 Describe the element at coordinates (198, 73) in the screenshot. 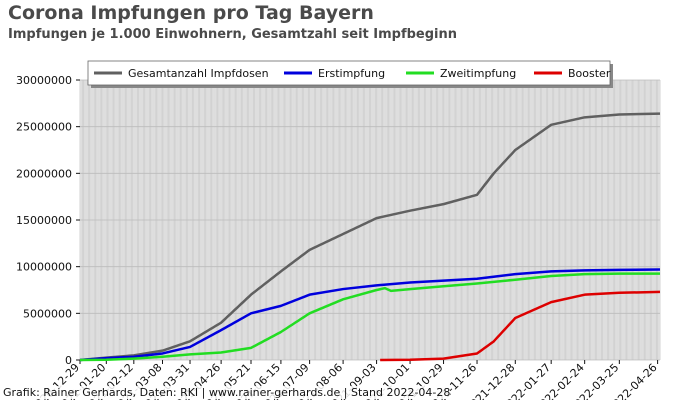

I see `legend-label: Gesamtanzahl Impfdosen` at that location.